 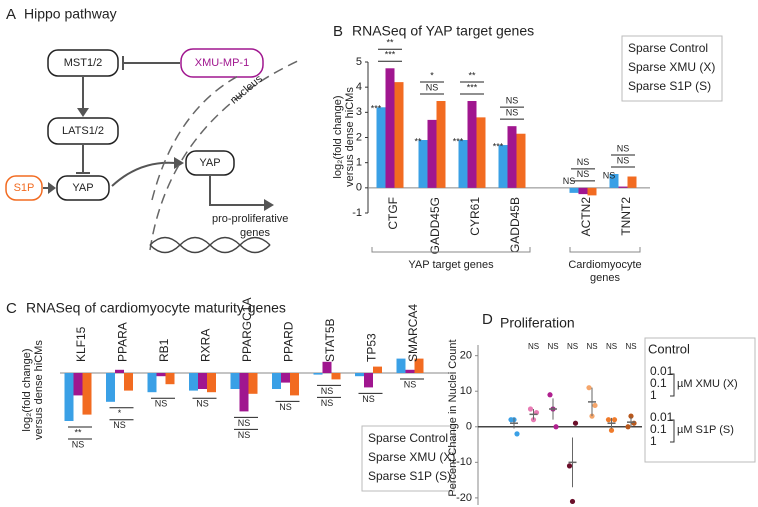 What do you see at coordinates (359, 62) in the screenshot?
I see `y-tick-label: 5` at bounding box center [359, 62].